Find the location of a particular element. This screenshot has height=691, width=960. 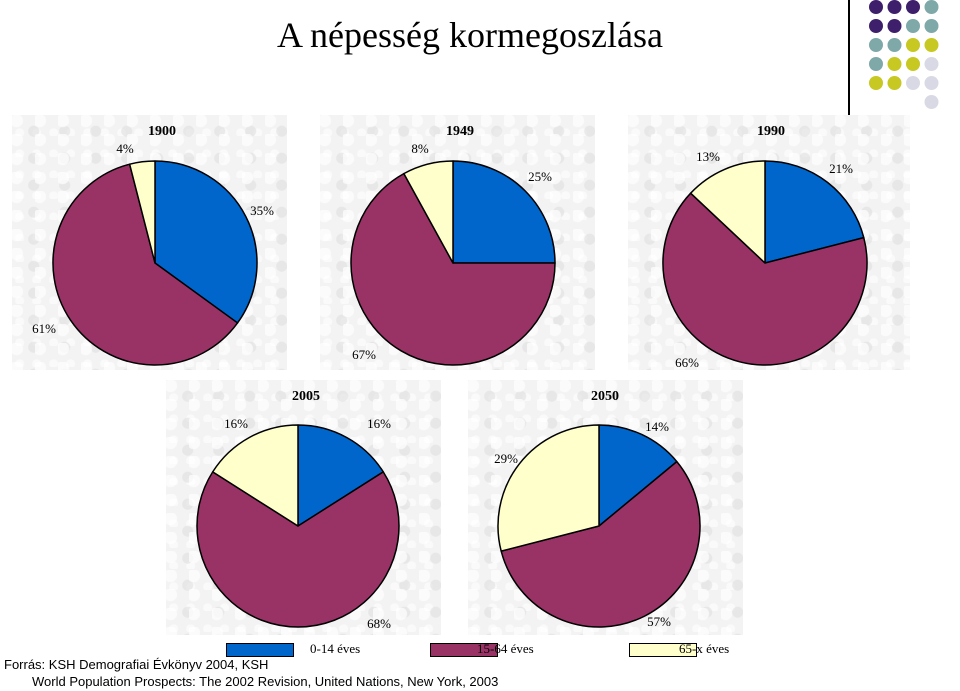

pie-svg: 2050 14% 57% 29% is located at coordinates (597, 509).